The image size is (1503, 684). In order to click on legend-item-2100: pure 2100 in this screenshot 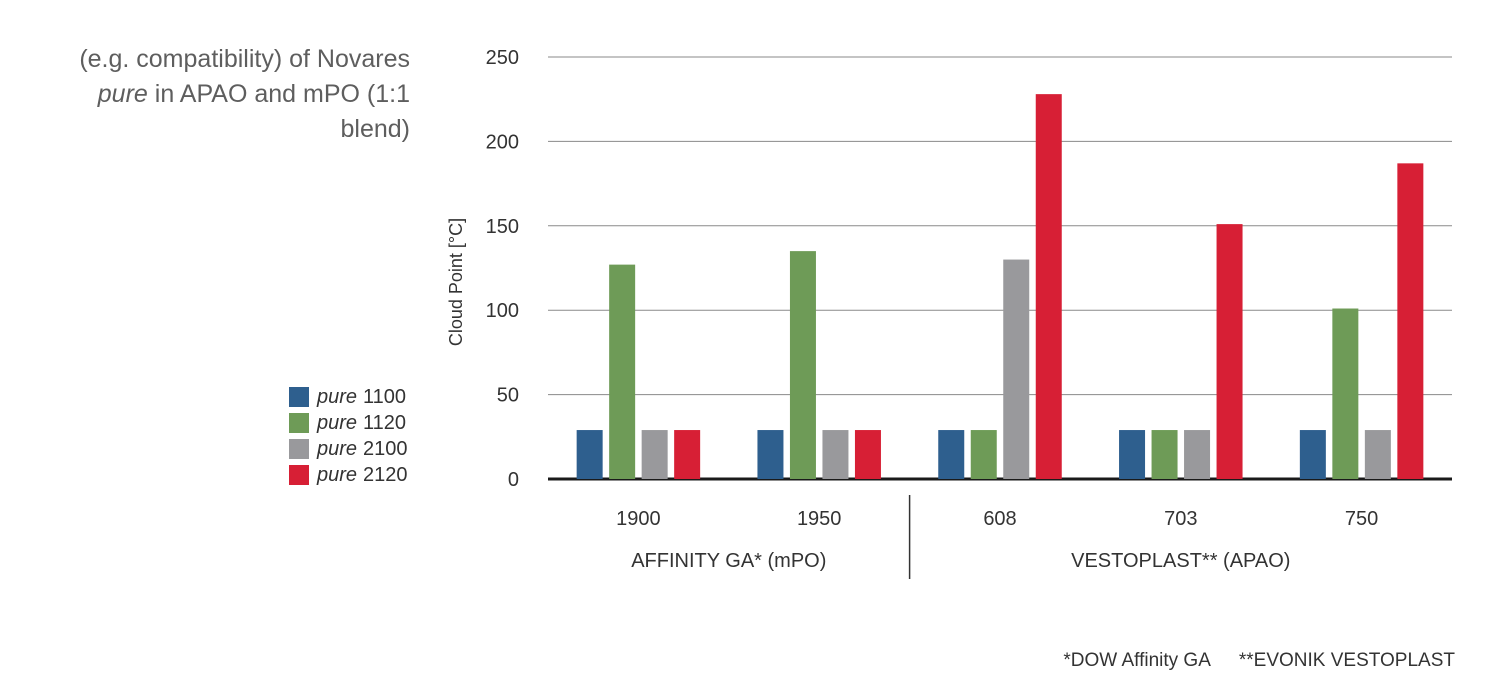, I will do `click(348, 449)`.